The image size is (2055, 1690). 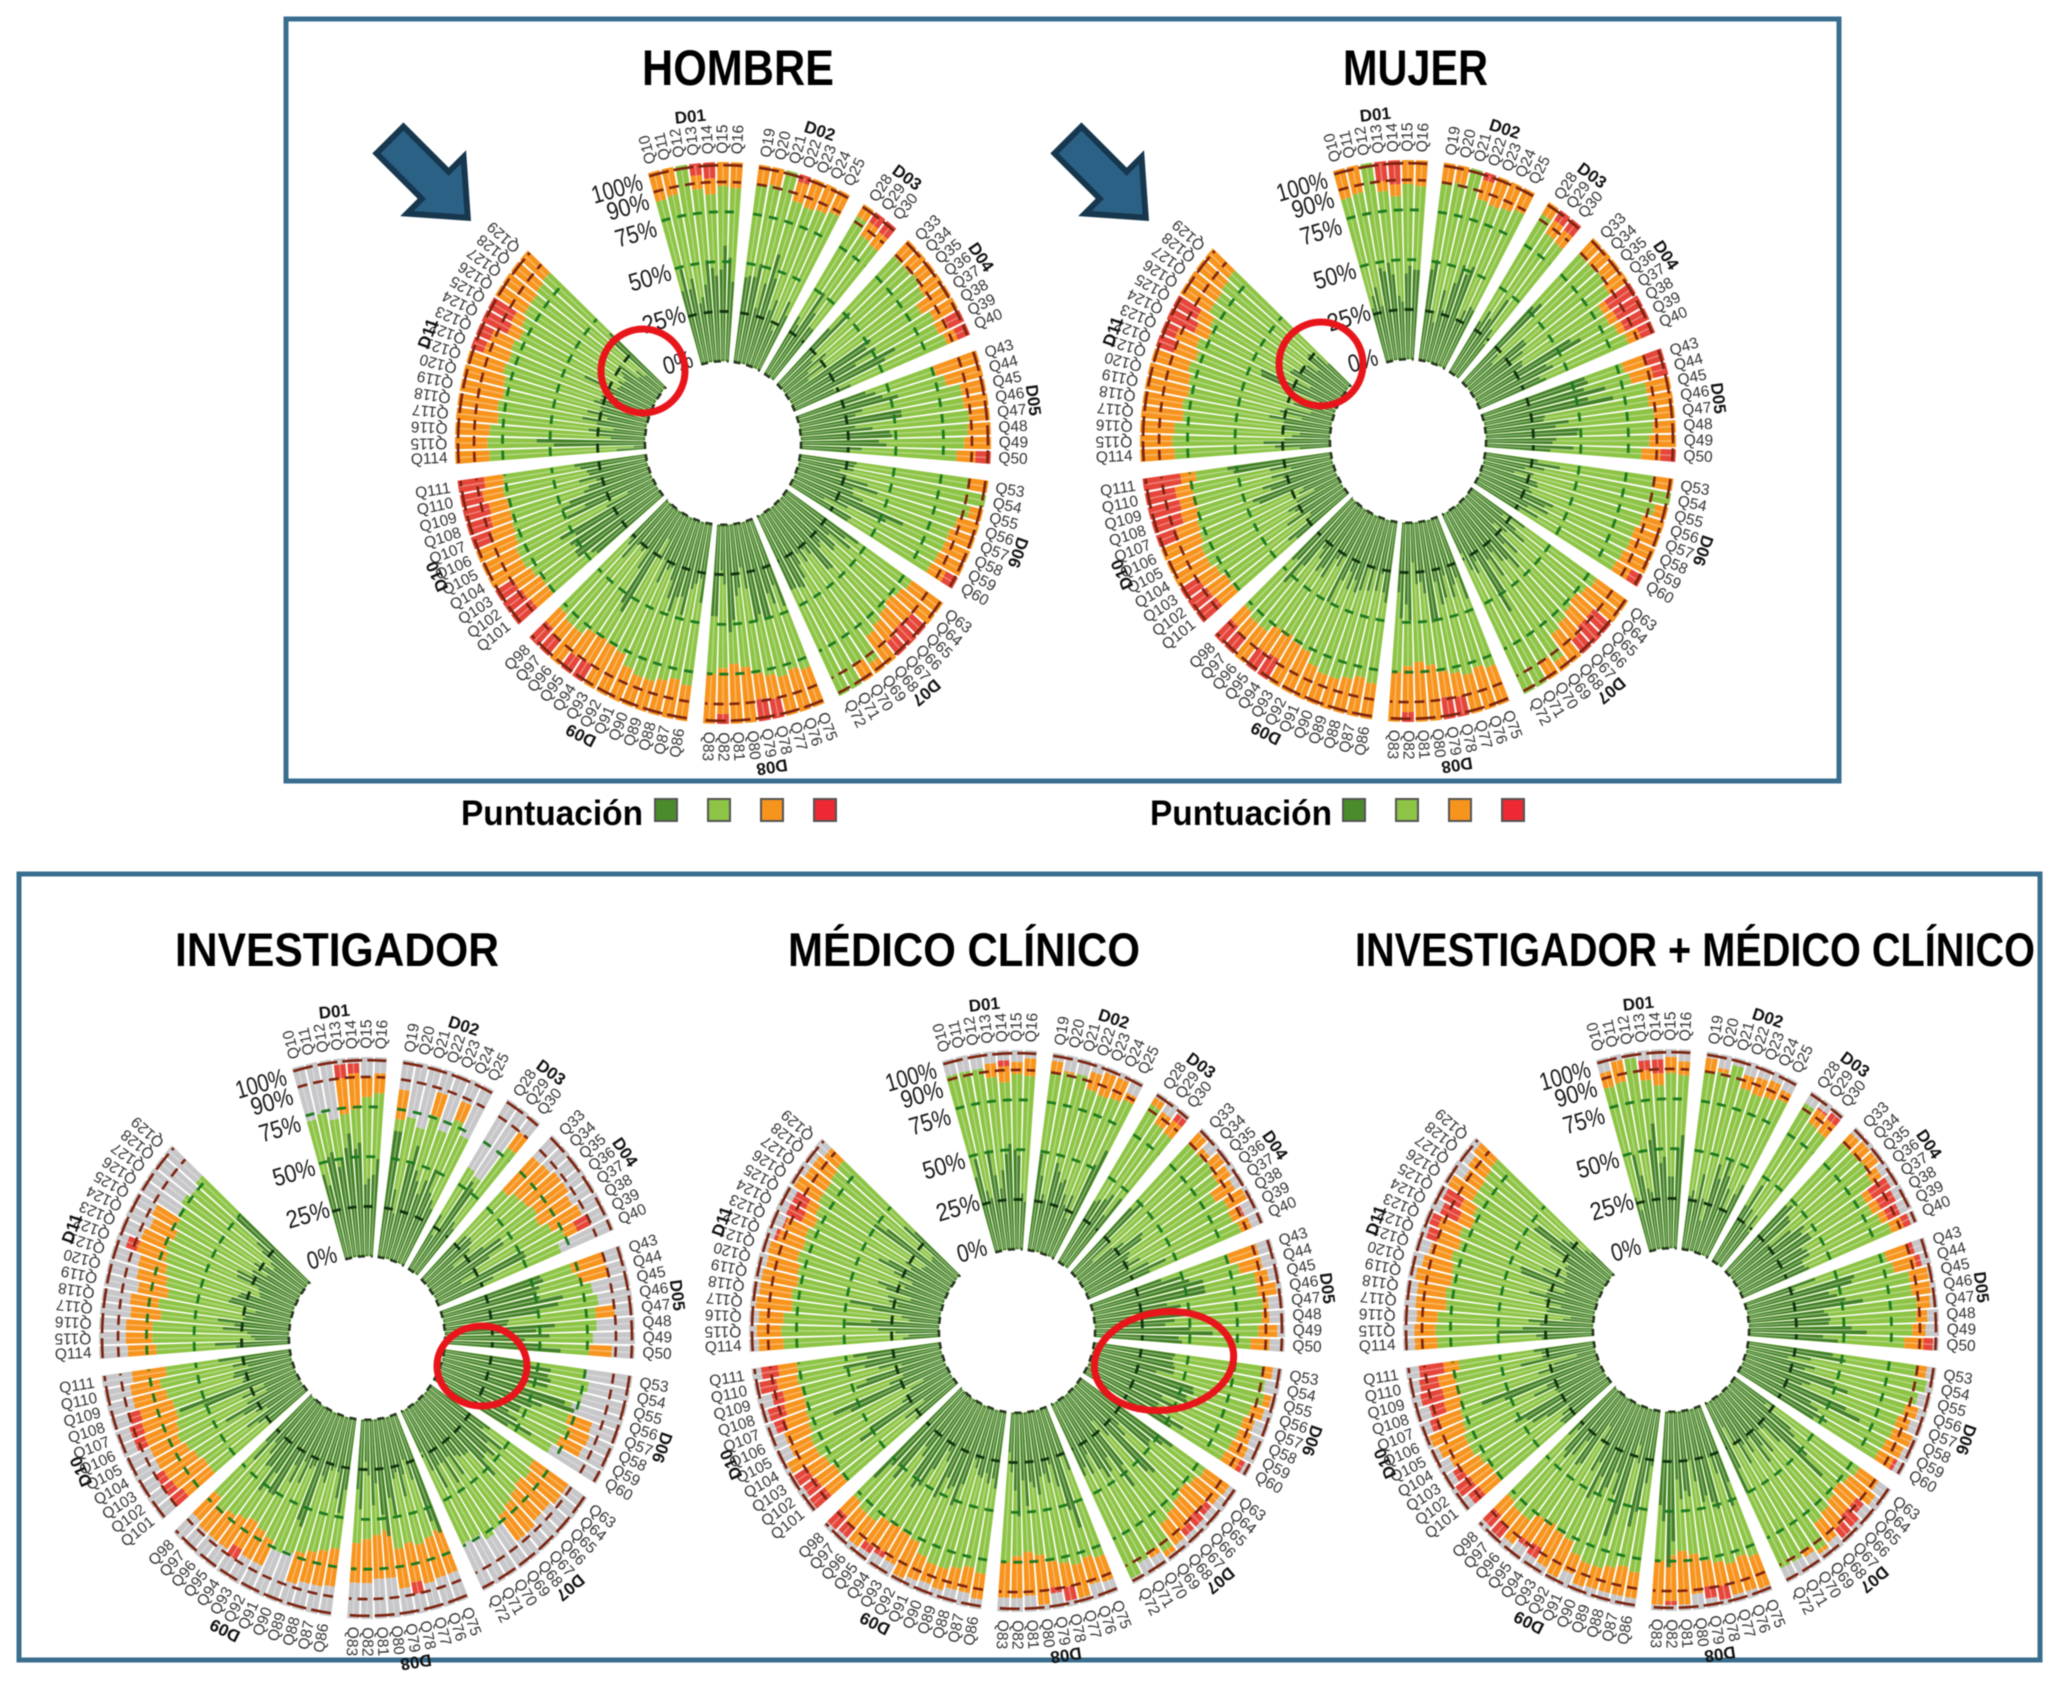 What do you see at coordinates (1032, 1634) in the screenshot?
I see `svg-text: Q81` at bounding box center [1032, 1634].